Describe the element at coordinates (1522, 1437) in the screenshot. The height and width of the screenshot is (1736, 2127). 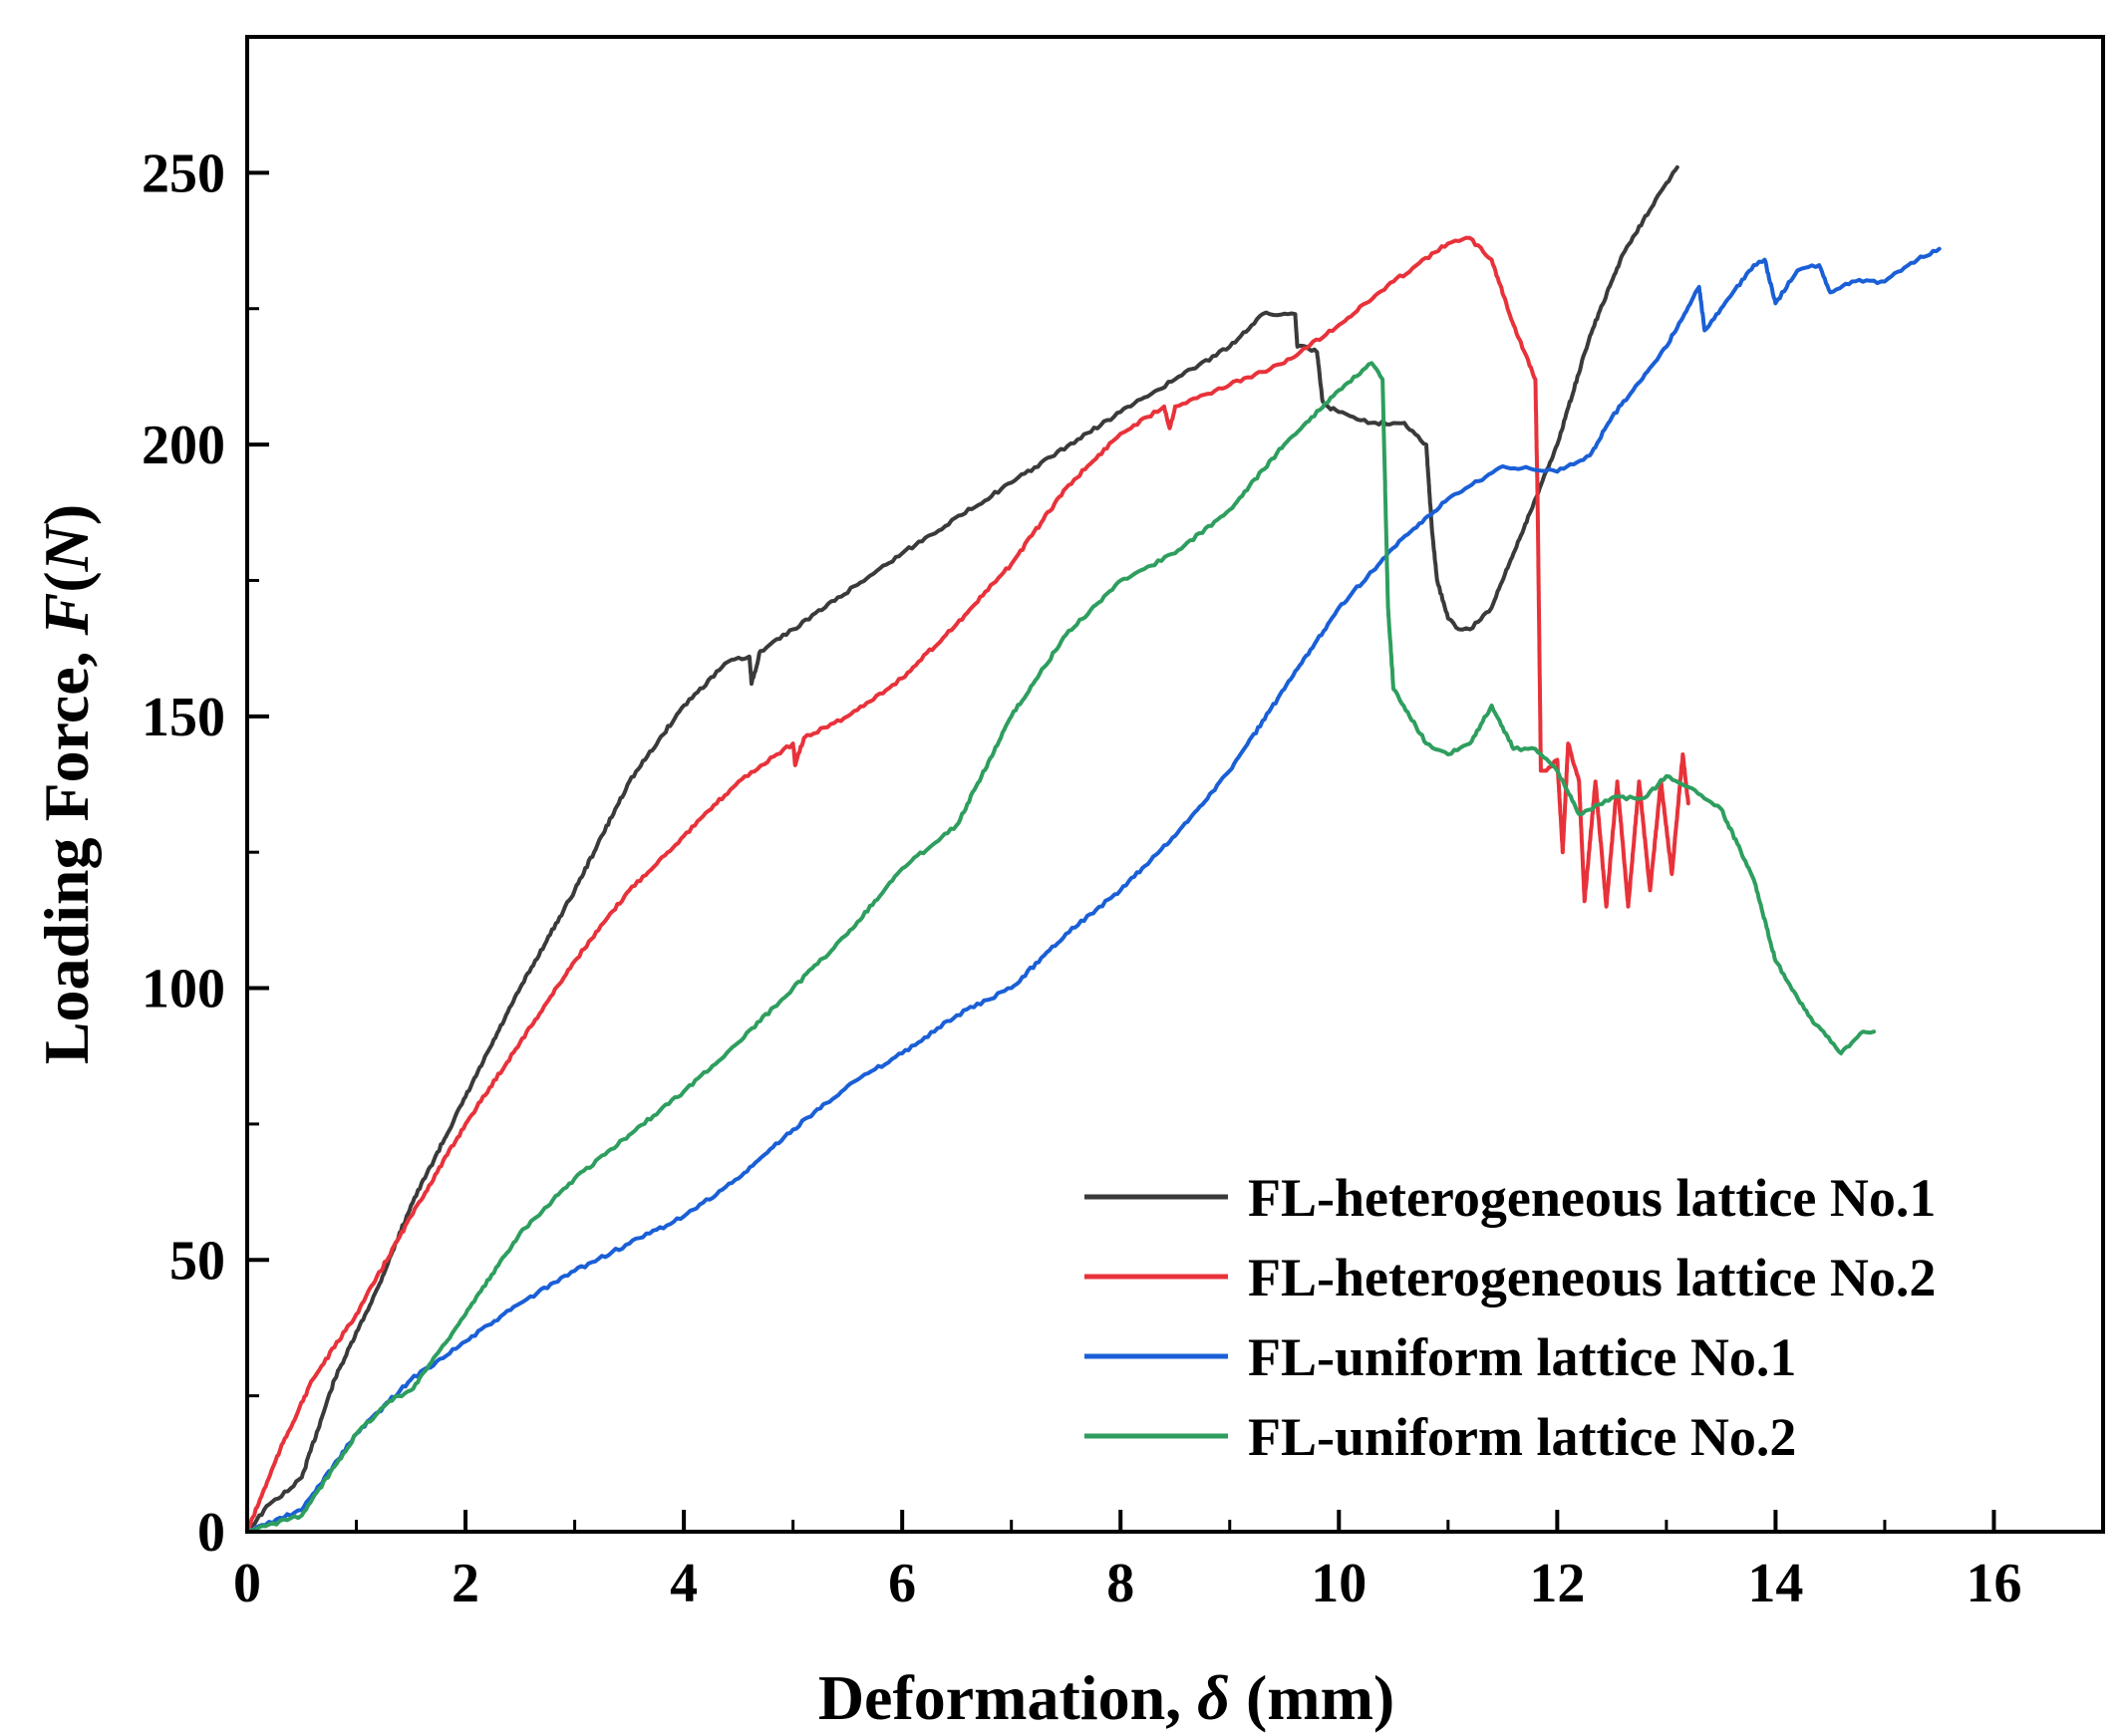
I see `legend-label-4: FL-uniform lattice No.2` at that location.